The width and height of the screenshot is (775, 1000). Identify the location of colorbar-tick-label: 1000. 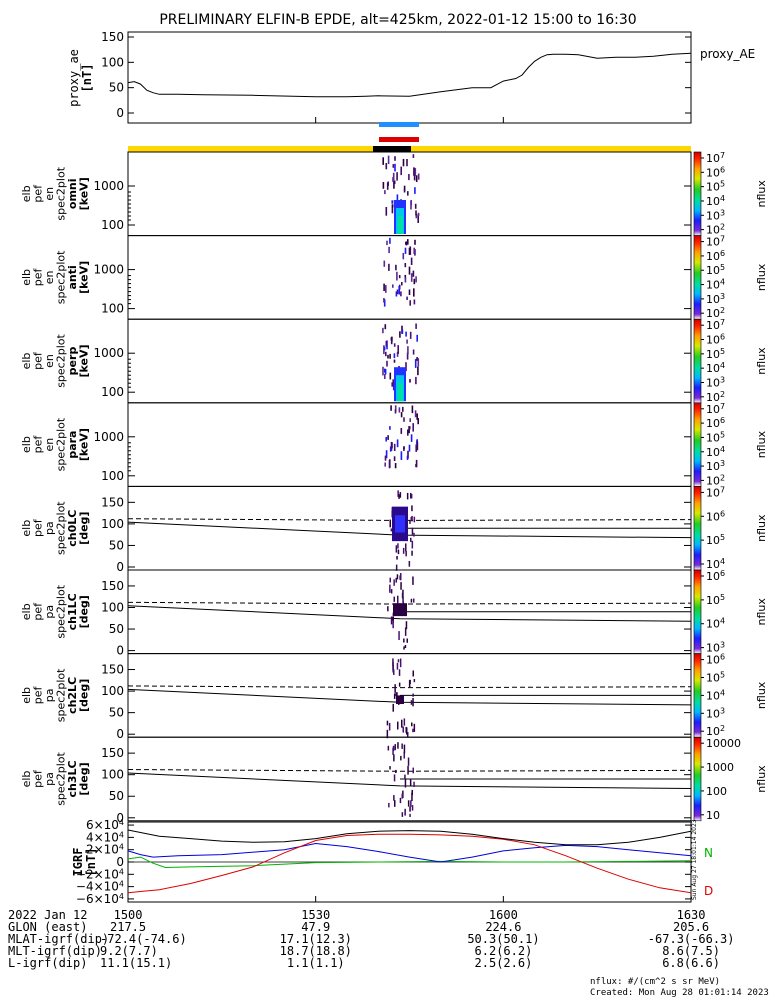
(720, 767).